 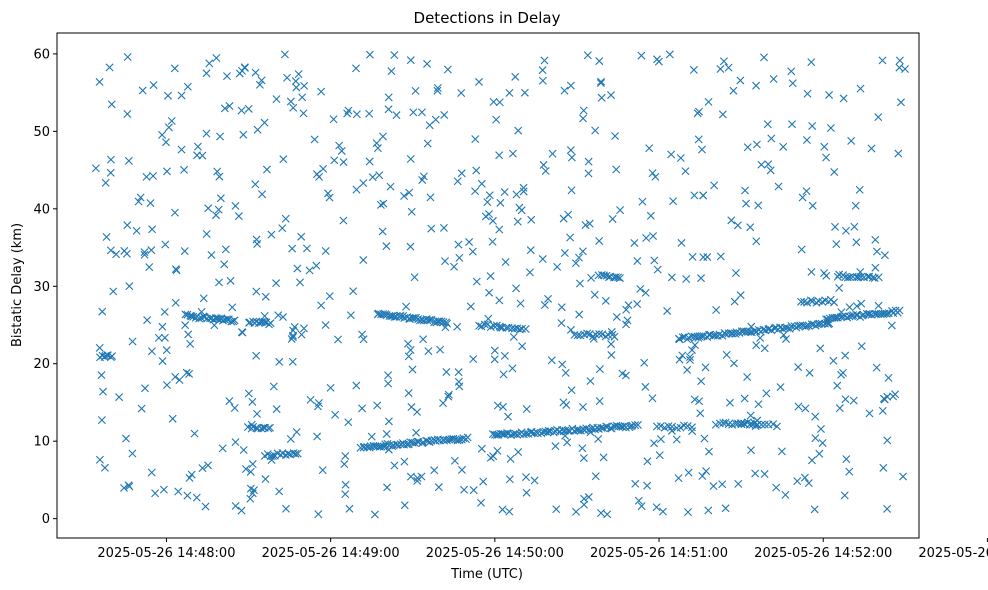 I want to click on y-tick-label: 50, so click(x=41, y=132).